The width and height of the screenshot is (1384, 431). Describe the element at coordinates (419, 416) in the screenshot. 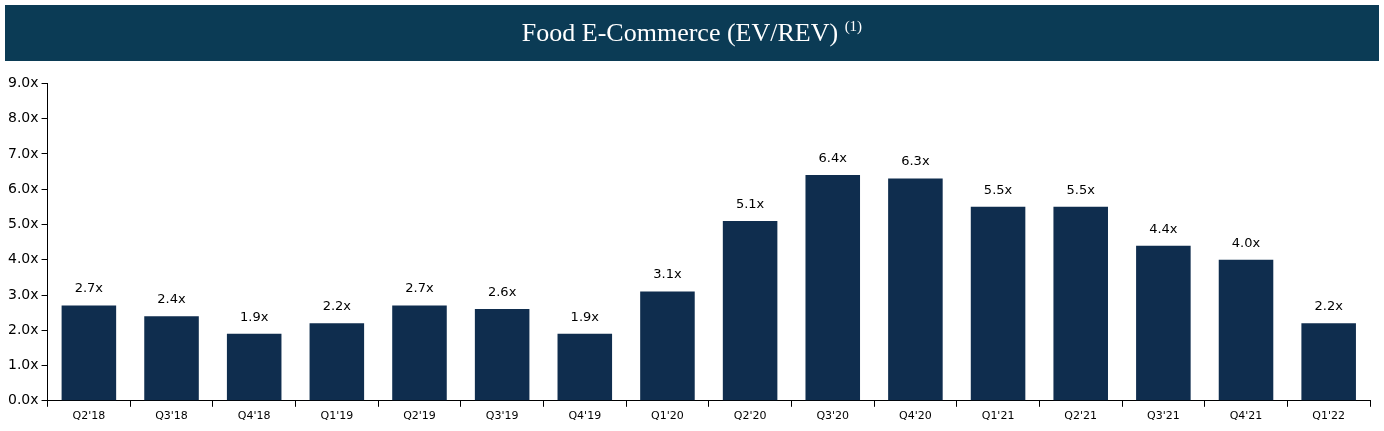

I see `x-tick-label: Q2'19` at that location.